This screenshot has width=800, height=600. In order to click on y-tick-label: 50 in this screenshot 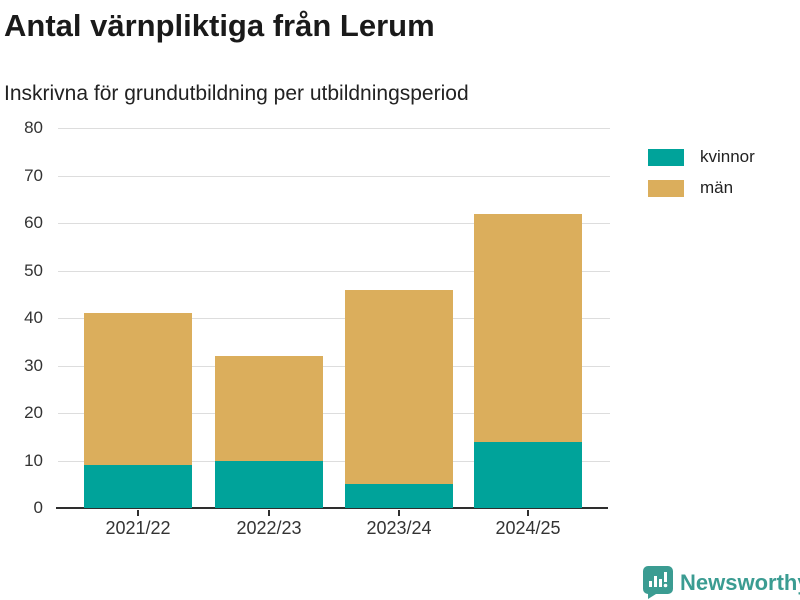, I will do `click(33, 270)`.